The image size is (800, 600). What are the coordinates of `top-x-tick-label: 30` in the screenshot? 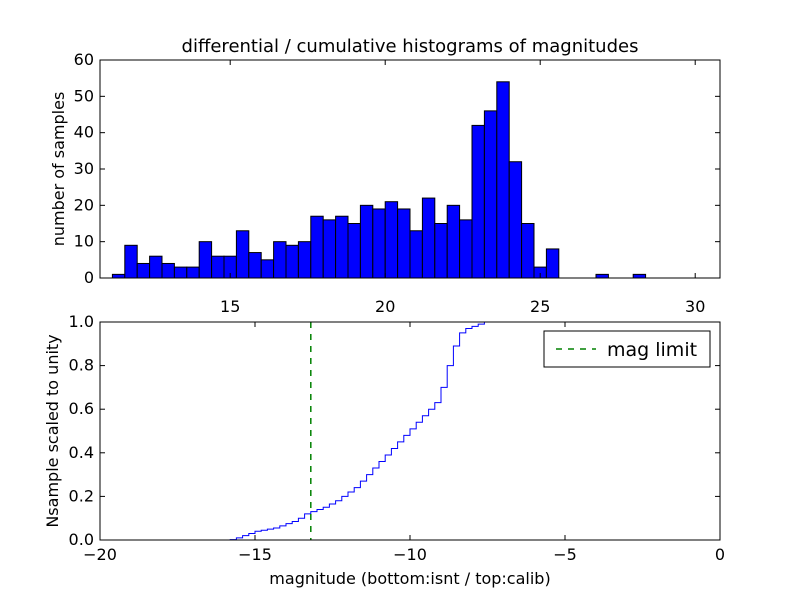 It's located at (695, 306).